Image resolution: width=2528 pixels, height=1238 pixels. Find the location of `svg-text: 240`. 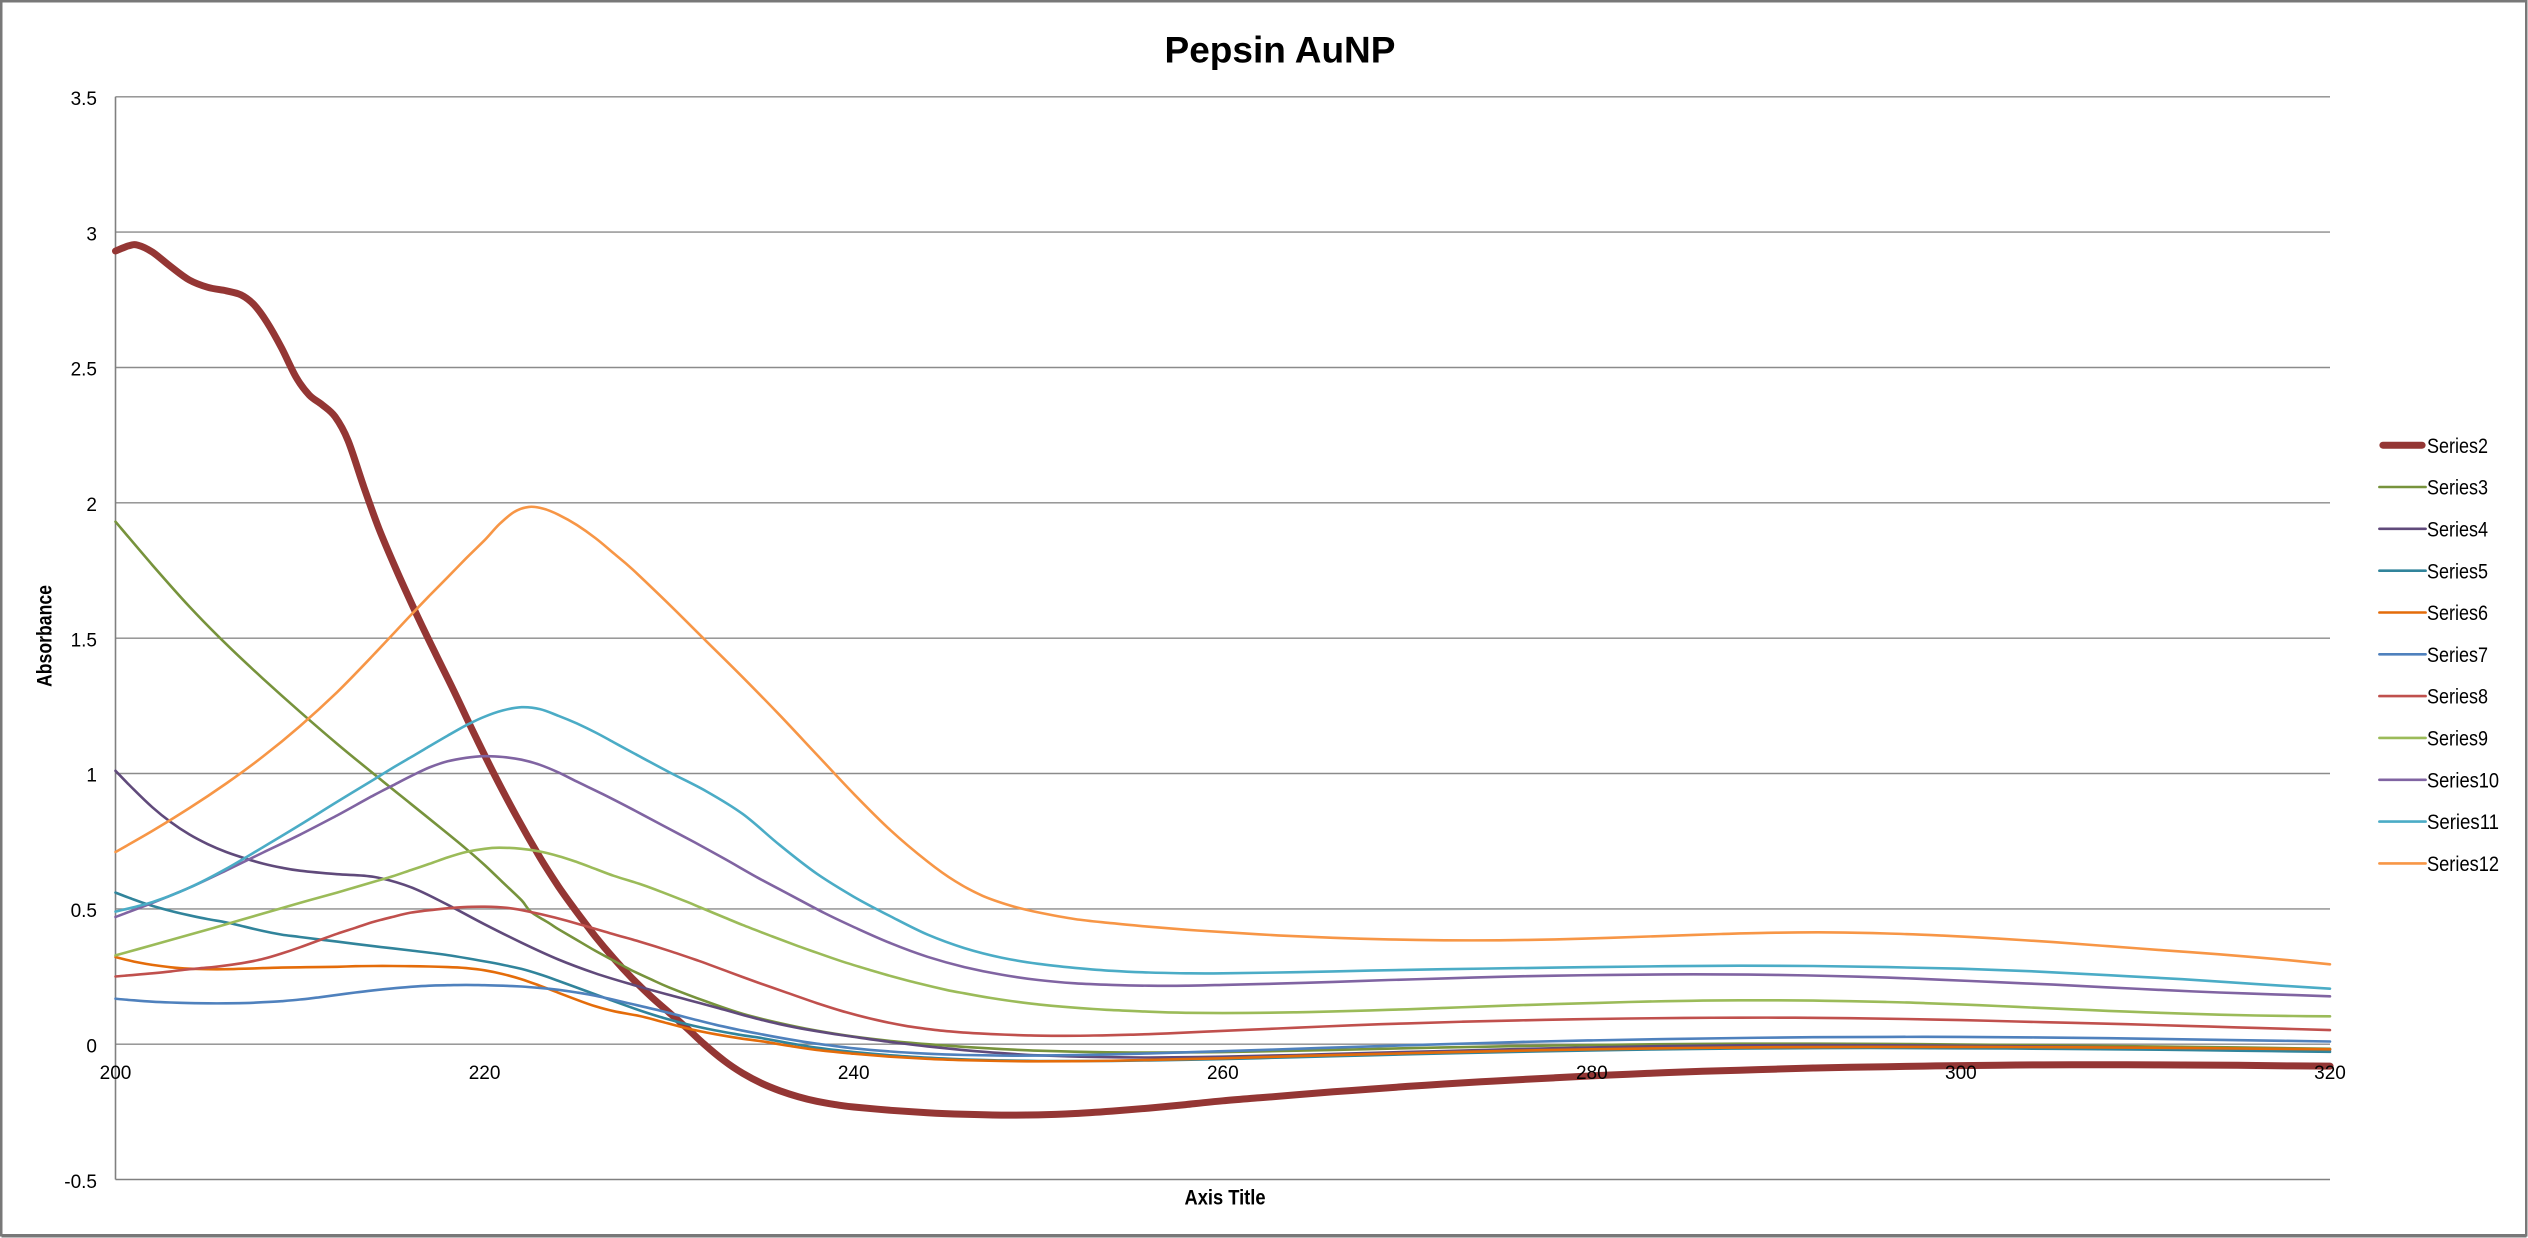

svg-text: 240 is located at coordinates (854, 1073).